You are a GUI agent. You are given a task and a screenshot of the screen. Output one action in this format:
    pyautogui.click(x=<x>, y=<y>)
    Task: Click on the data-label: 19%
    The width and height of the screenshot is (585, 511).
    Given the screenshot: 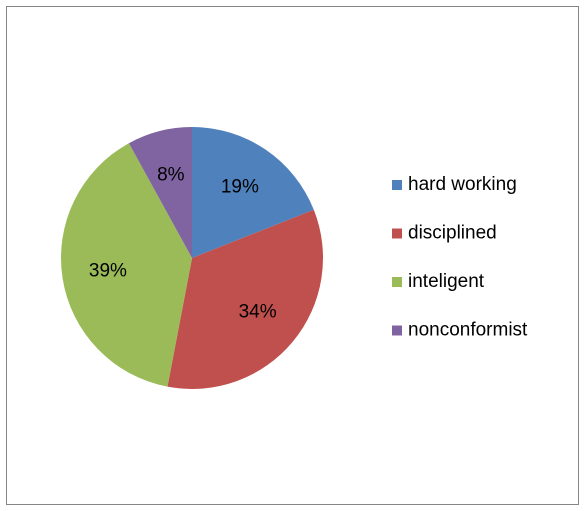 What is the action you would take?
    pyautogui.click(x=240, y=187)
    